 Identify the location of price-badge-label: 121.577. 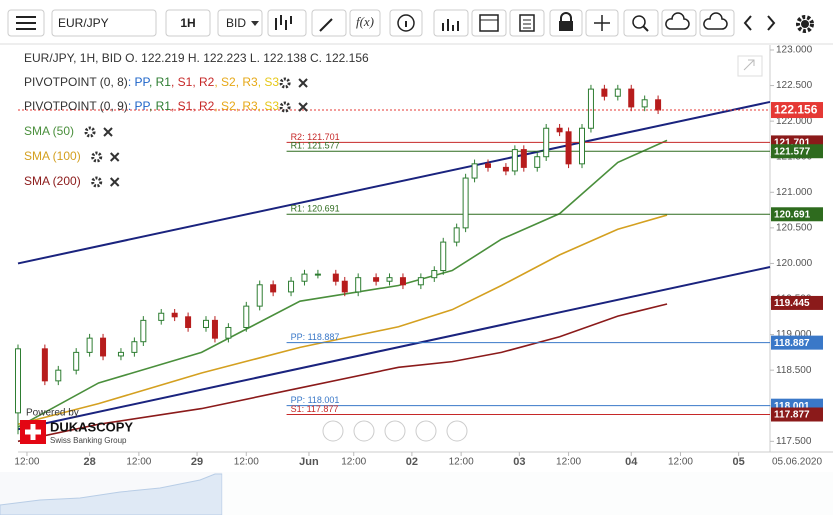
(792, 151).